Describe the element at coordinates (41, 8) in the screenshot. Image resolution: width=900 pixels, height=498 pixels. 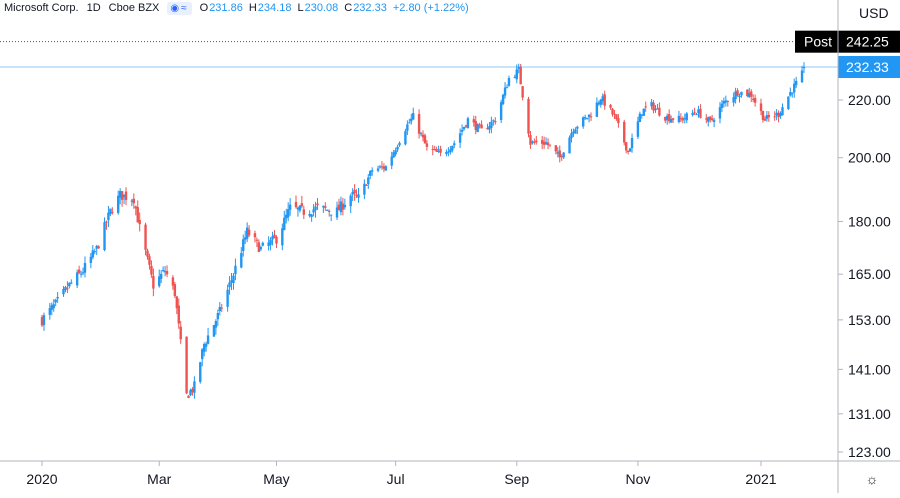
I see `symbol-name: Microsoft Corp.` at that location.